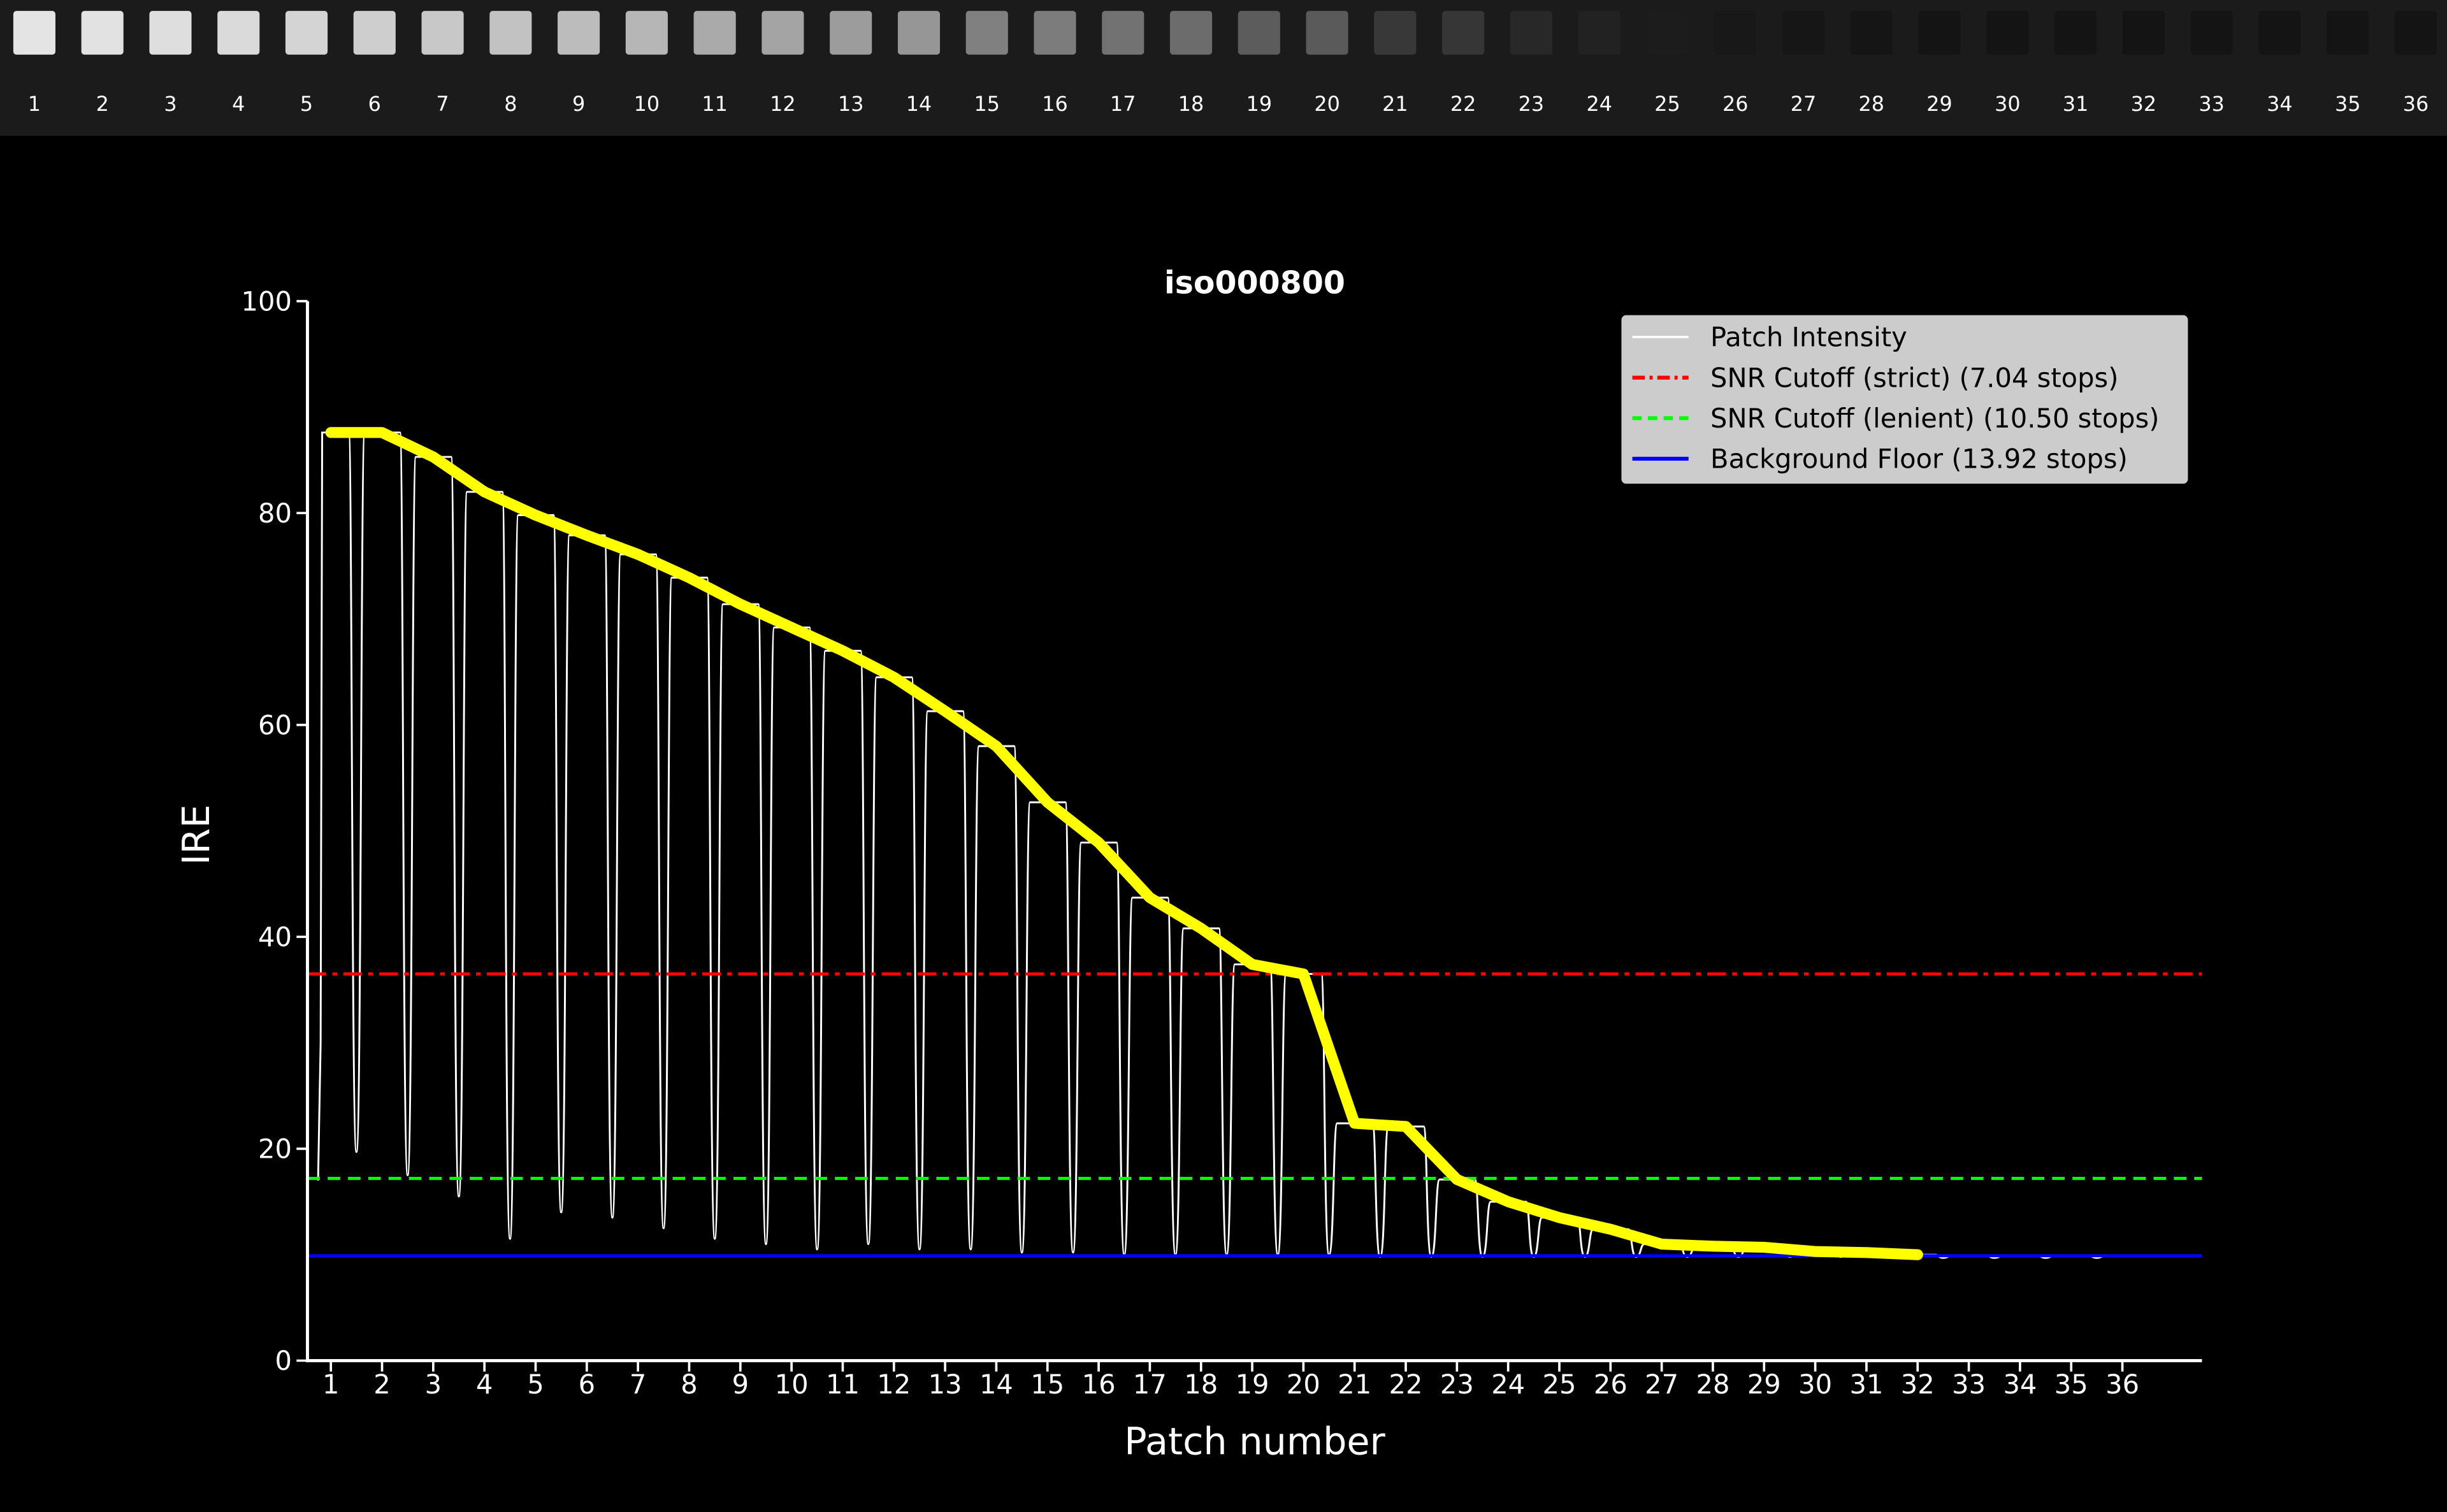 This screenshot has height=1512, width=2447. I want to click on x-tick-label: 7, so click(638, 1384).